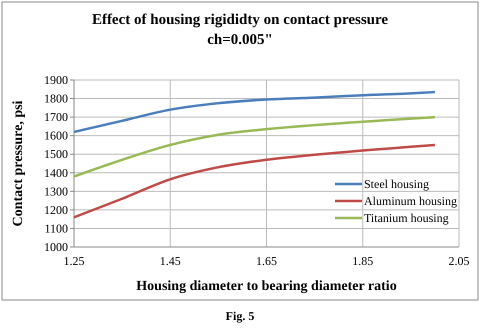 The height and width of the screenshot is (330, 480). I want to click on y-tick-label: 1300, so click(56, 191).